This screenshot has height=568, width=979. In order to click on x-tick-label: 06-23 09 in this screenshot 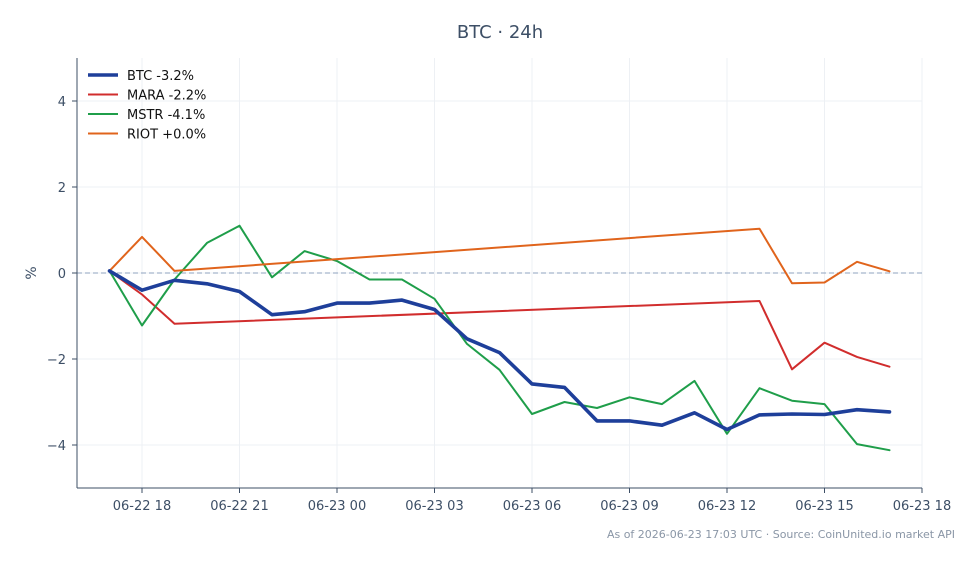, I will do `click(629, 506)`.